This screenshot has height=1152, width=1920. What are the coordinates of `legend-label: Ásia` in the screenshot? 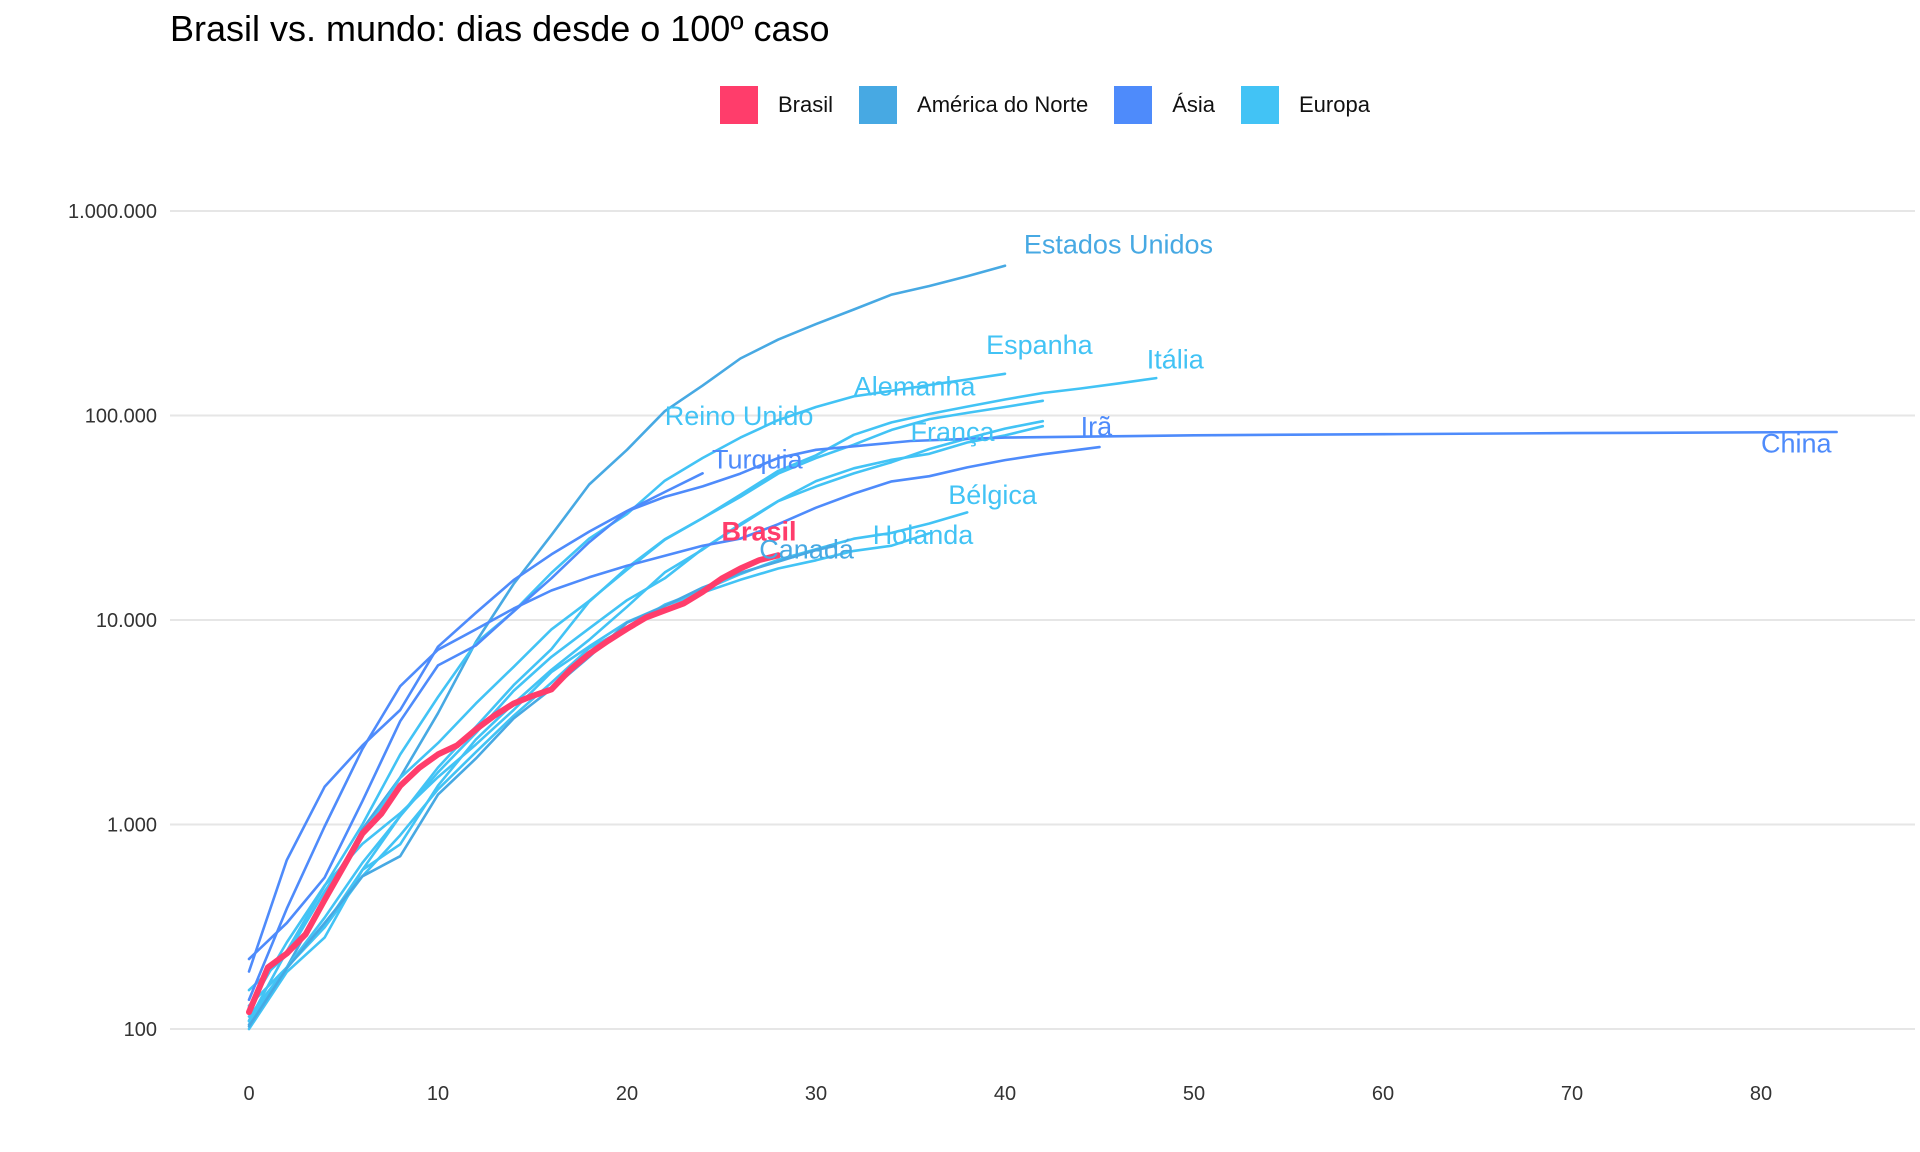 It's located at (1193, 104).